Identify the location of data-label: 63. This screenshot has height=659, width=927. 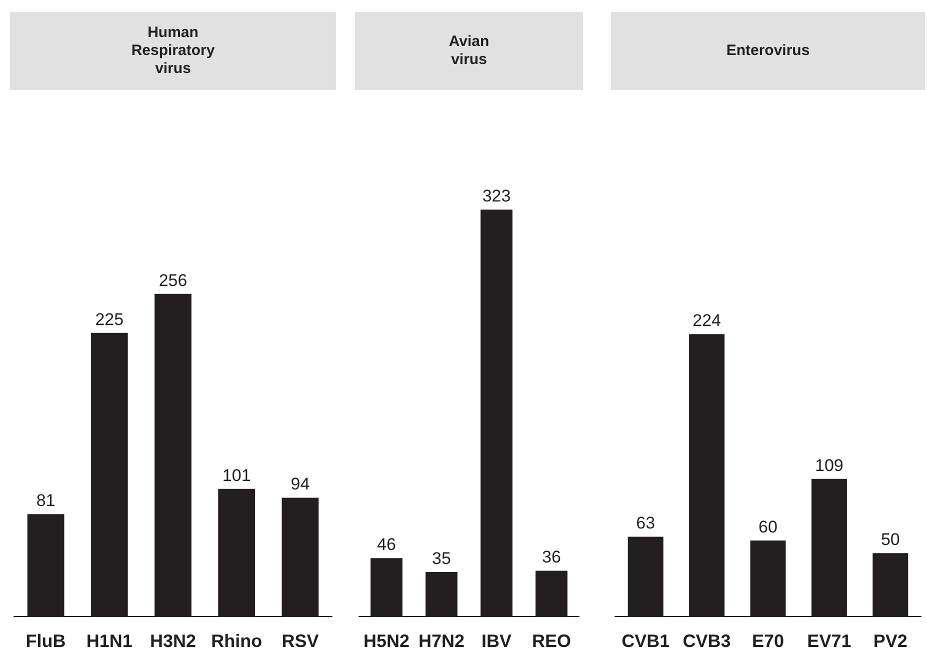
(646, 523).